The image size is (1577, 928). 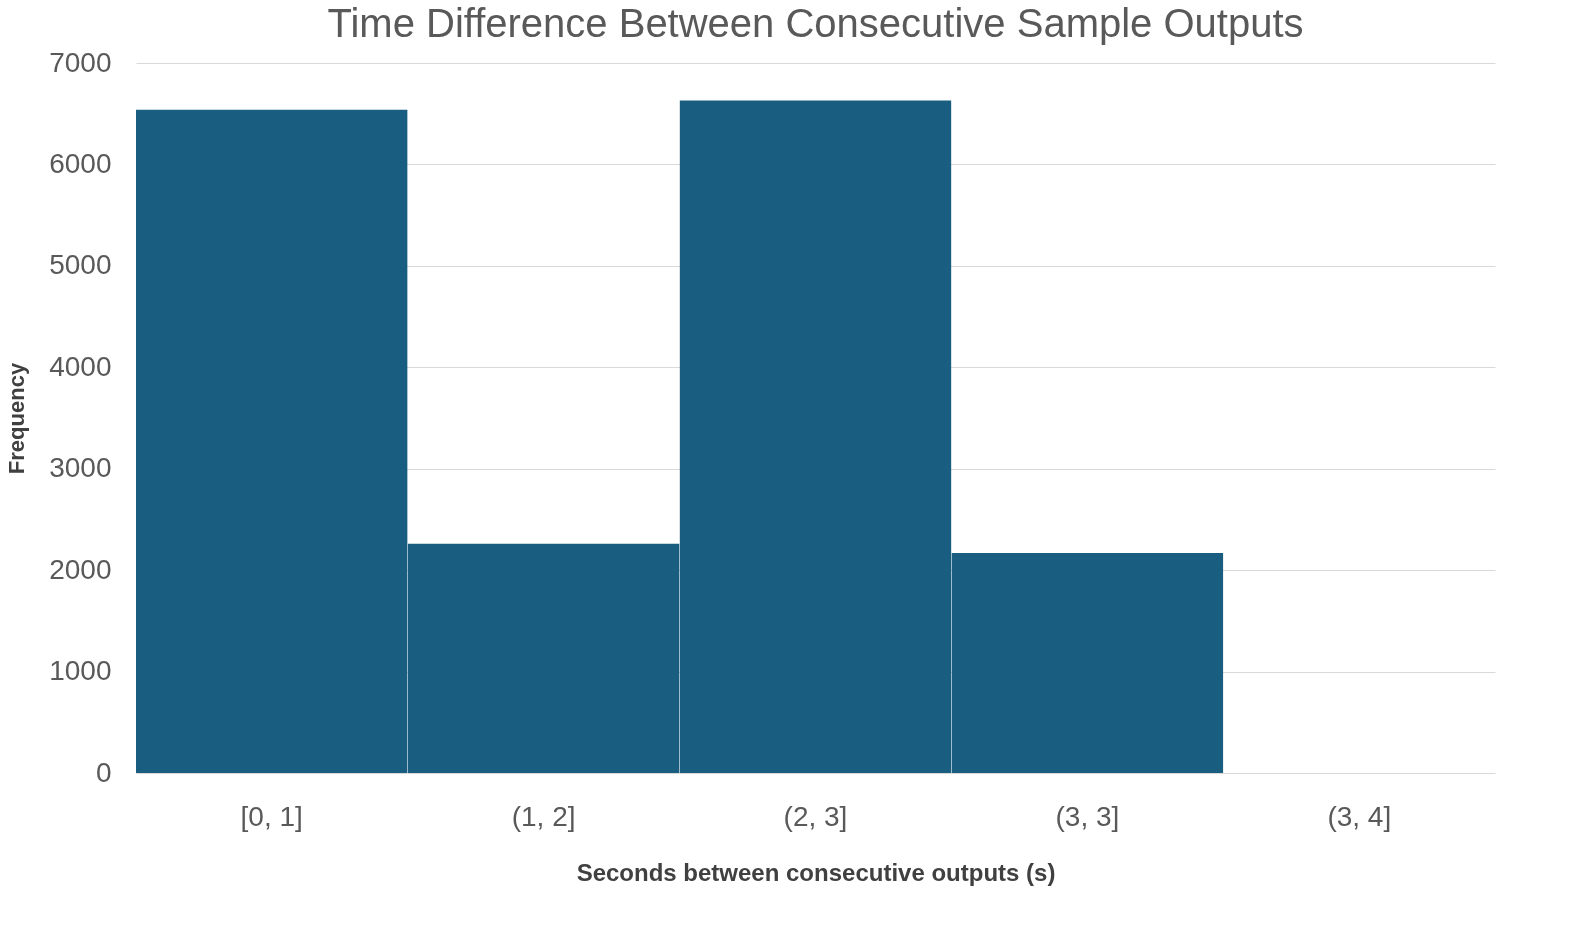 I want to click on x-axis-title: Seconds between consecutive outputs (s), so click(x=816, y=872).